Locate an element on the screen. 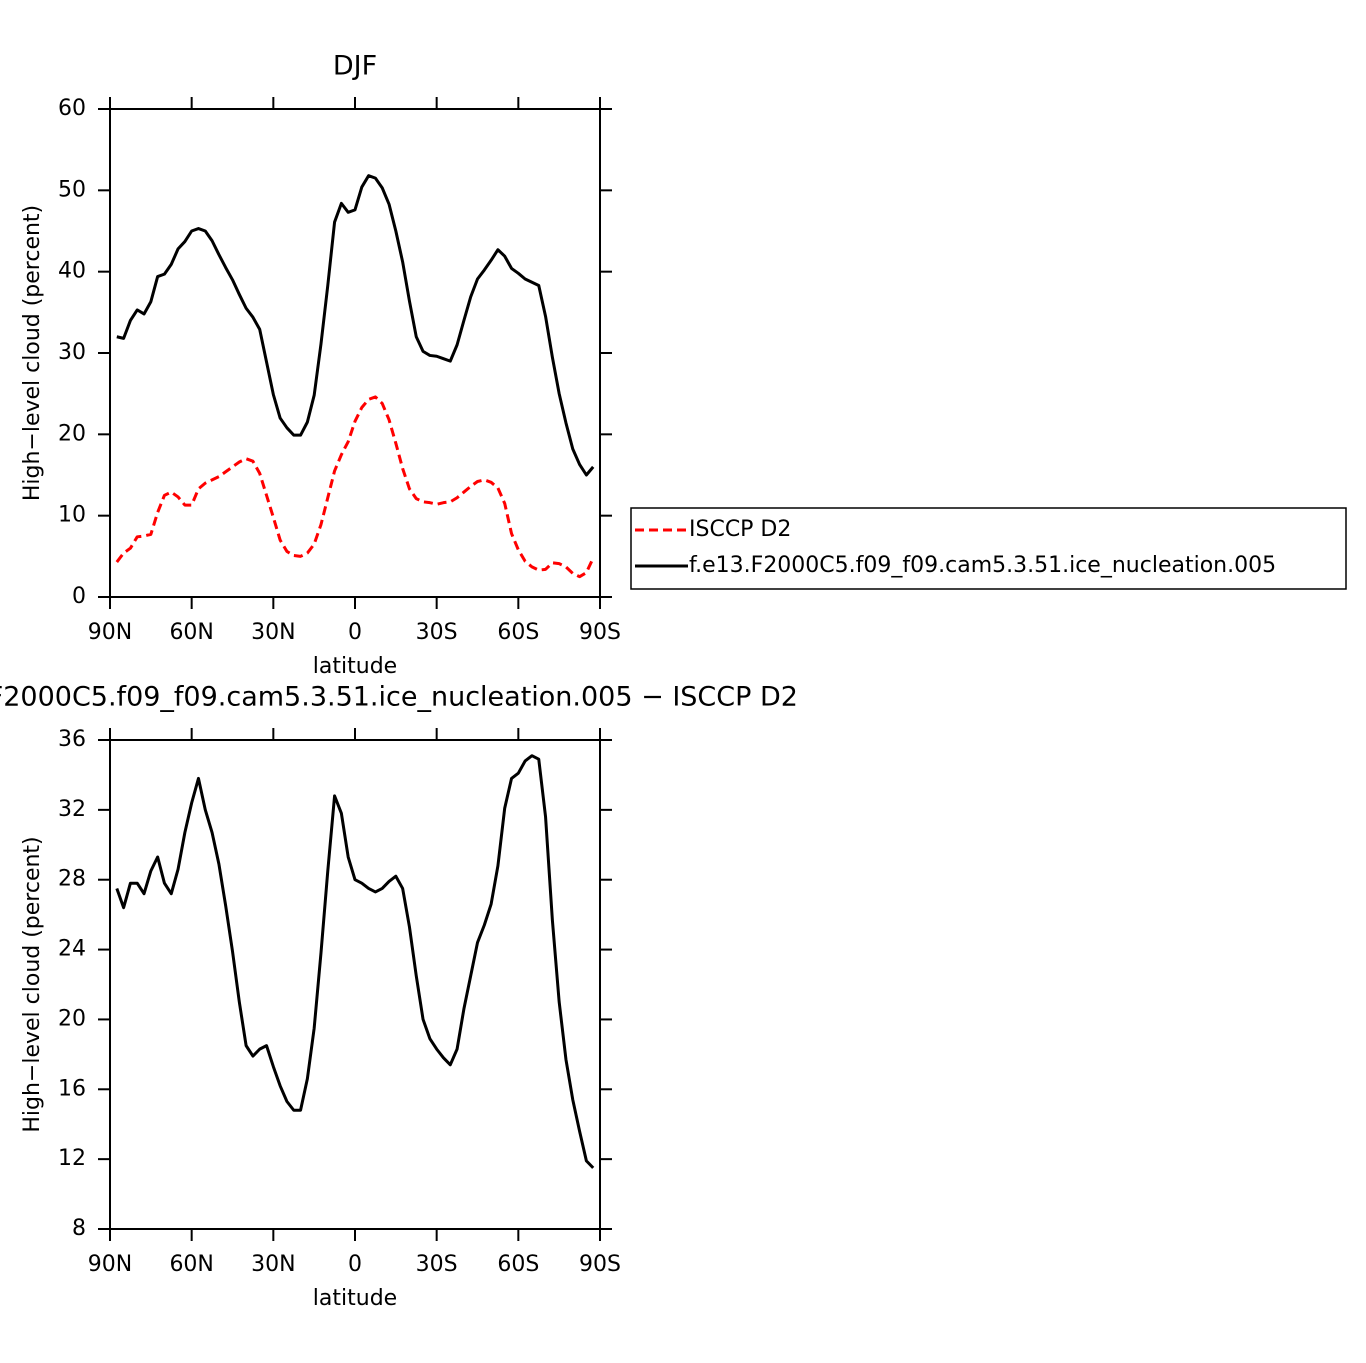 This screenshot has height=1363, width=1366. legend-box is located at coordinates (988, 548).